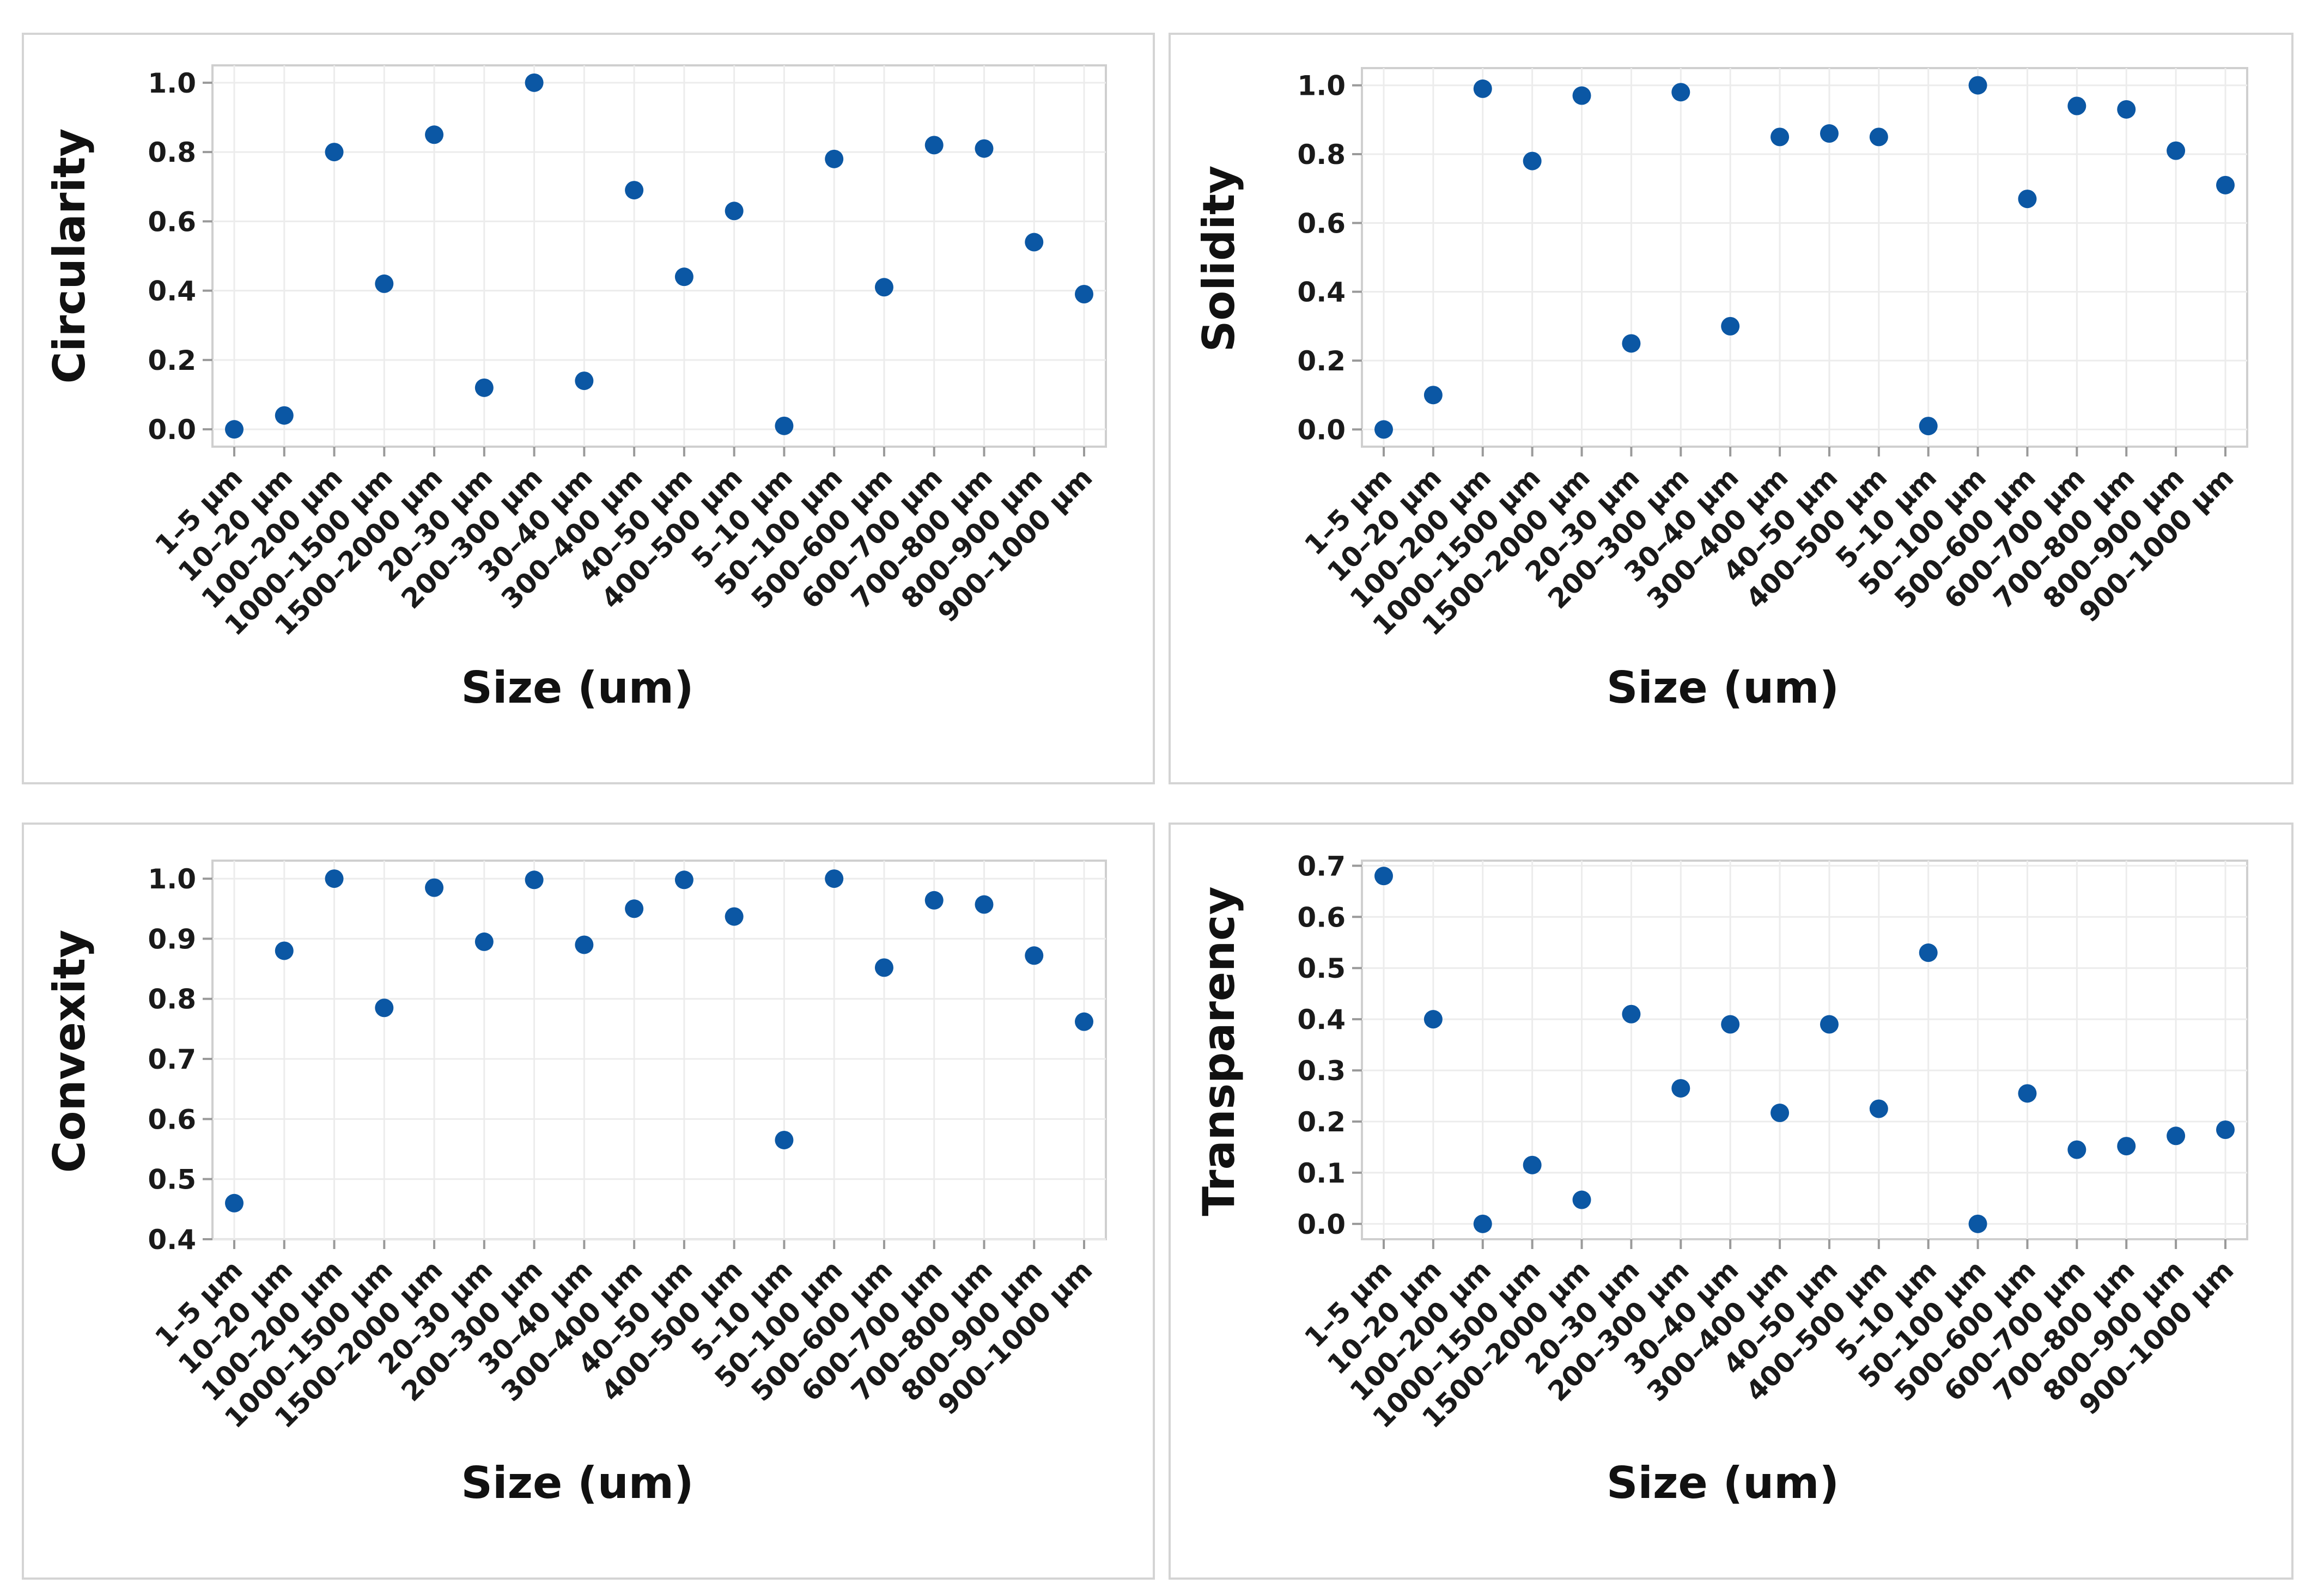  Describe the element at coordinates (69, 256) in the screenshot. I see `y-axis-title: Circularity` at that location.